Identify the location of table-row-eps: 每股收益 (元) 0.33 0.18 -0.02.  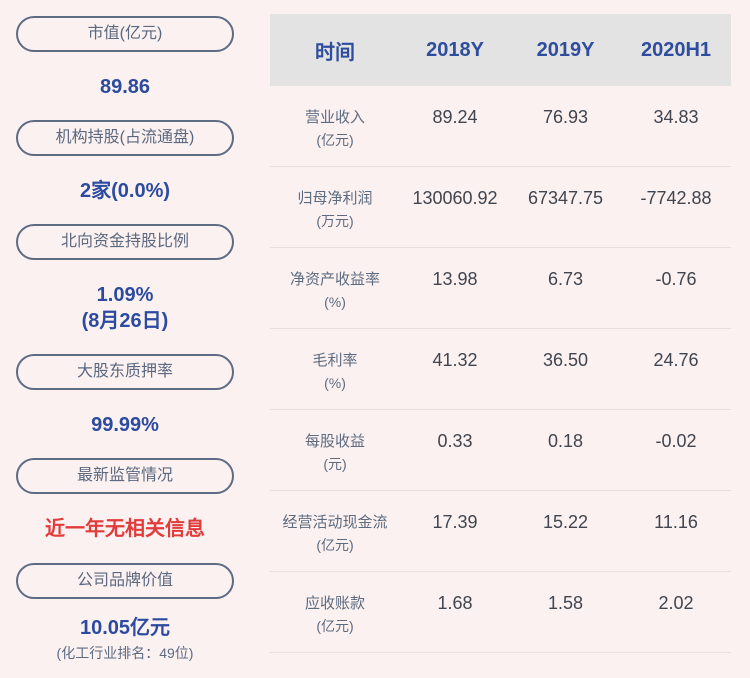
(500, 450).